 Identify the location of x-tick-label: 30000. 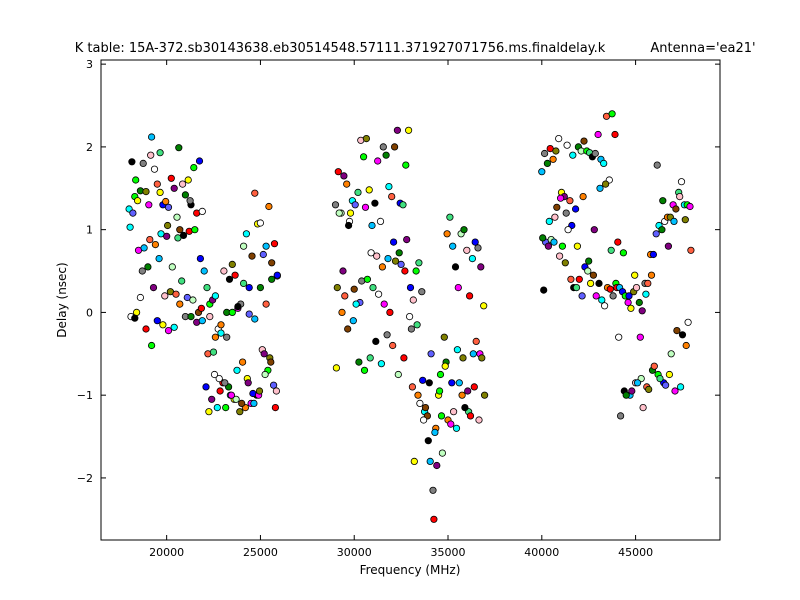
(354, 552).